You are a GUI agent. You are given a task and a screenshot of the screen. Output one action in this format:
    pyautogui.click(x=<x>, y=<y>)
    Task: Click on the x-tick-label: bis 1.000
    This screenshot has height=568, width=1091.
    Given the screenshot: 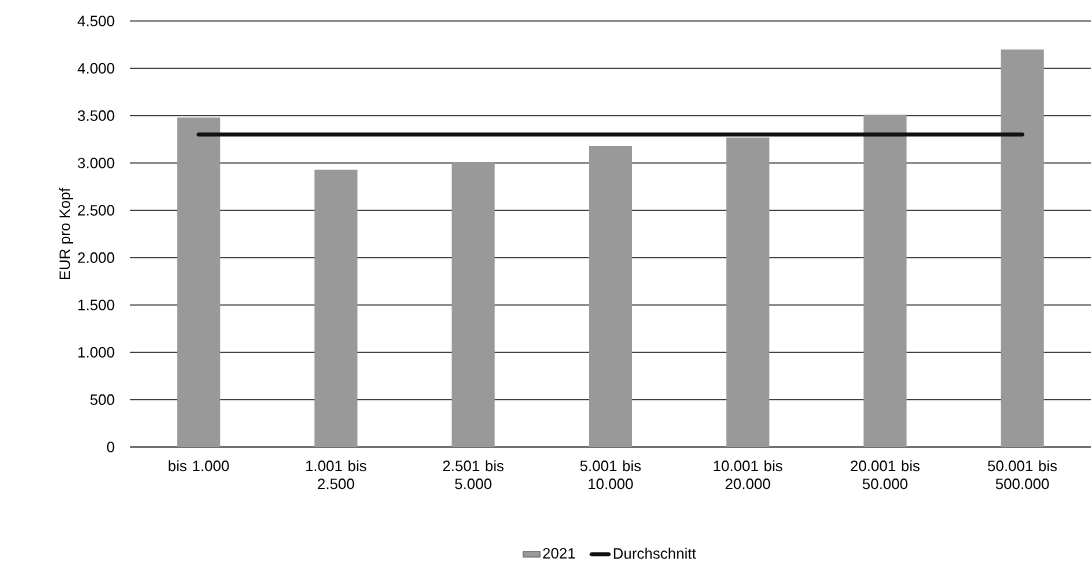 What is the action you would take?
    pyautogui.click(x=198, y=466)
    